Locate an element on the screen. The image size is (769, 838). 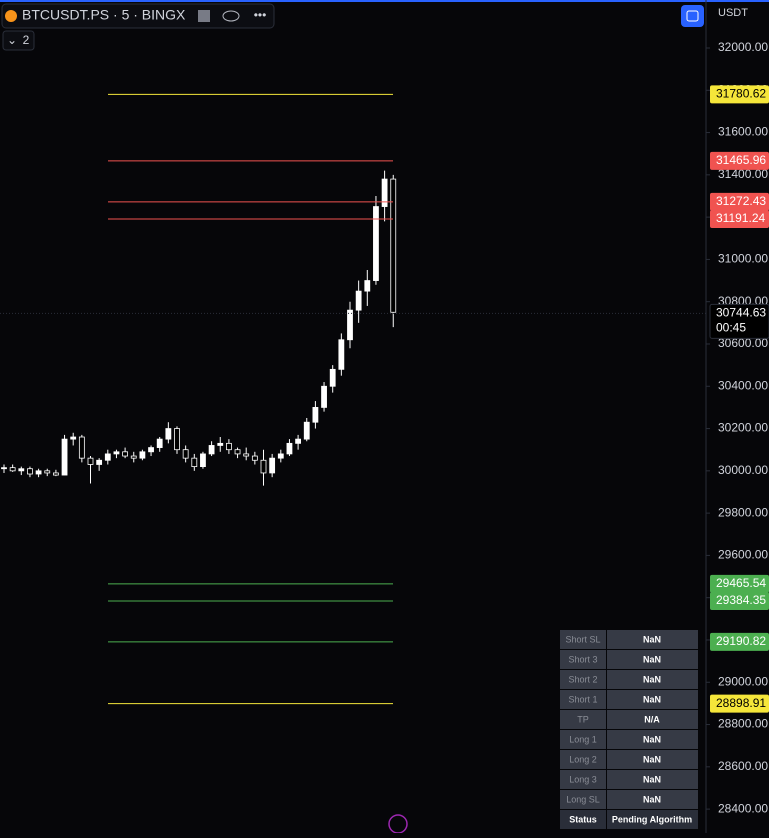
table-label: Long SL is located at coordinates (583, 799).